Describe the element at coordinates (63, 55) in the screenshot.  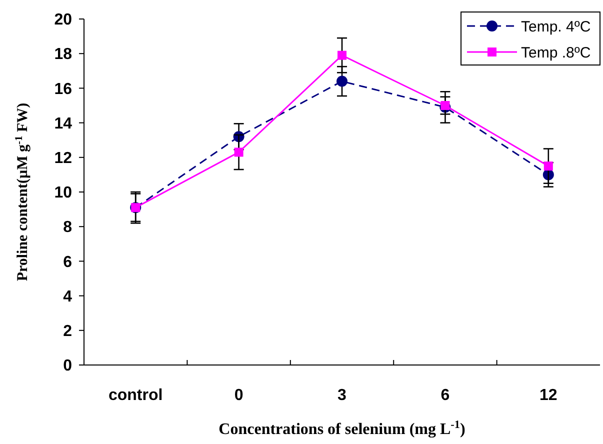
I see `y-tick-label: 18` at that location.